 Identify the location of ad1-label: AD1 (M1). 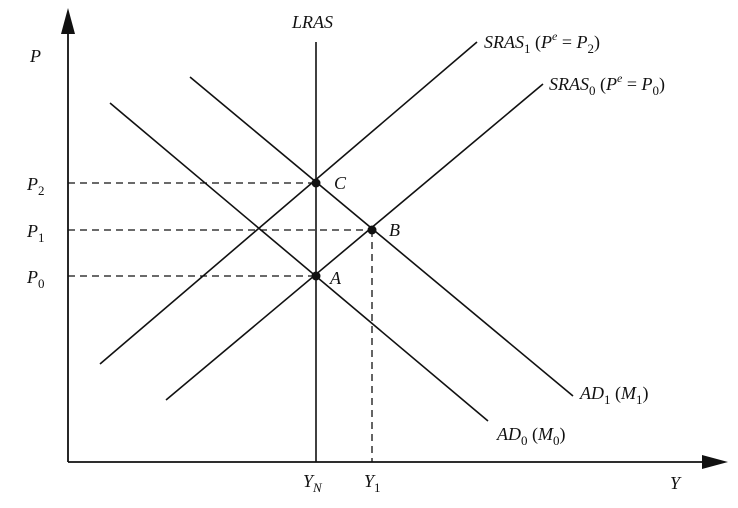
(614, 395).